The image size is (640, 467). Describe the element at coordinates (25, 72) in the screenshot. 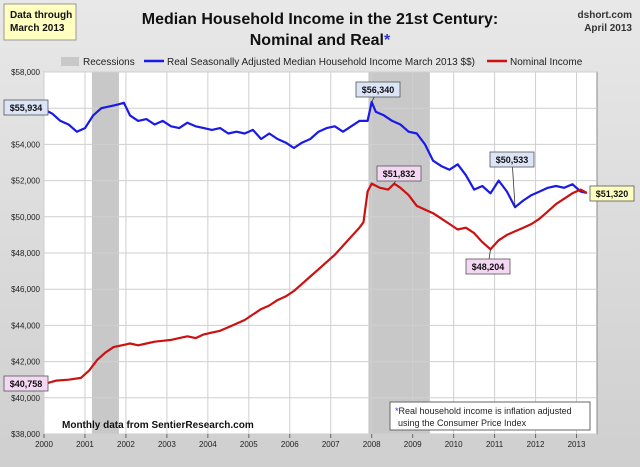

I see `y-tick-label: $58,000` at that location.